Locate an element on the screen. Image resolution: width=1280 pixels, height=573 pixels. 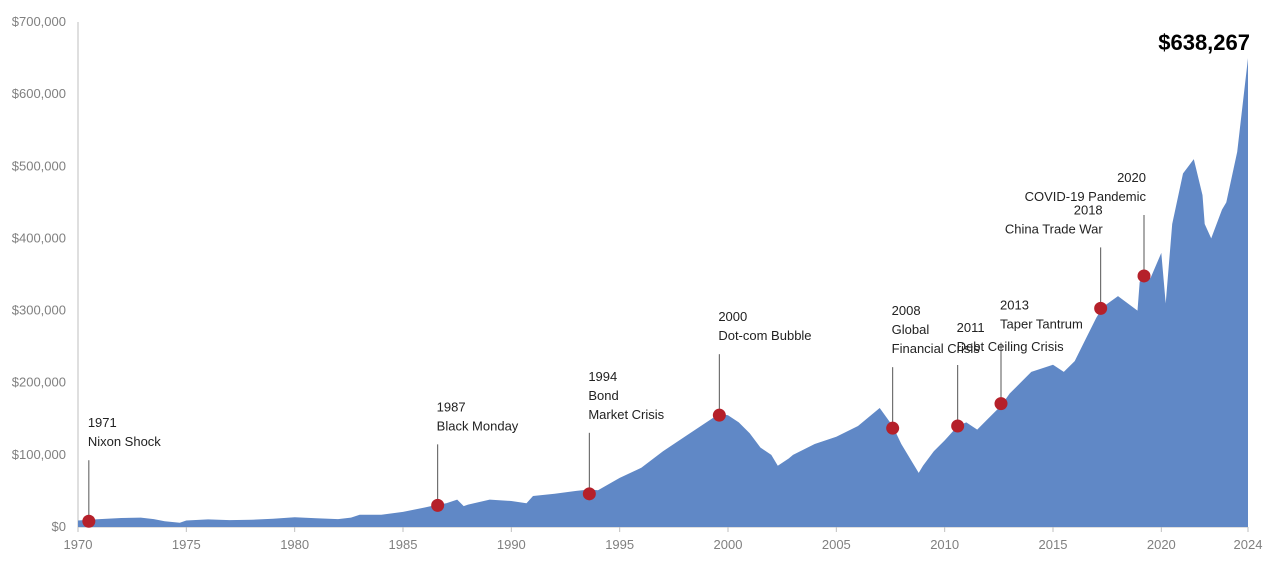
y-tick-label: $500,000 is located at coordinates (39, 165).